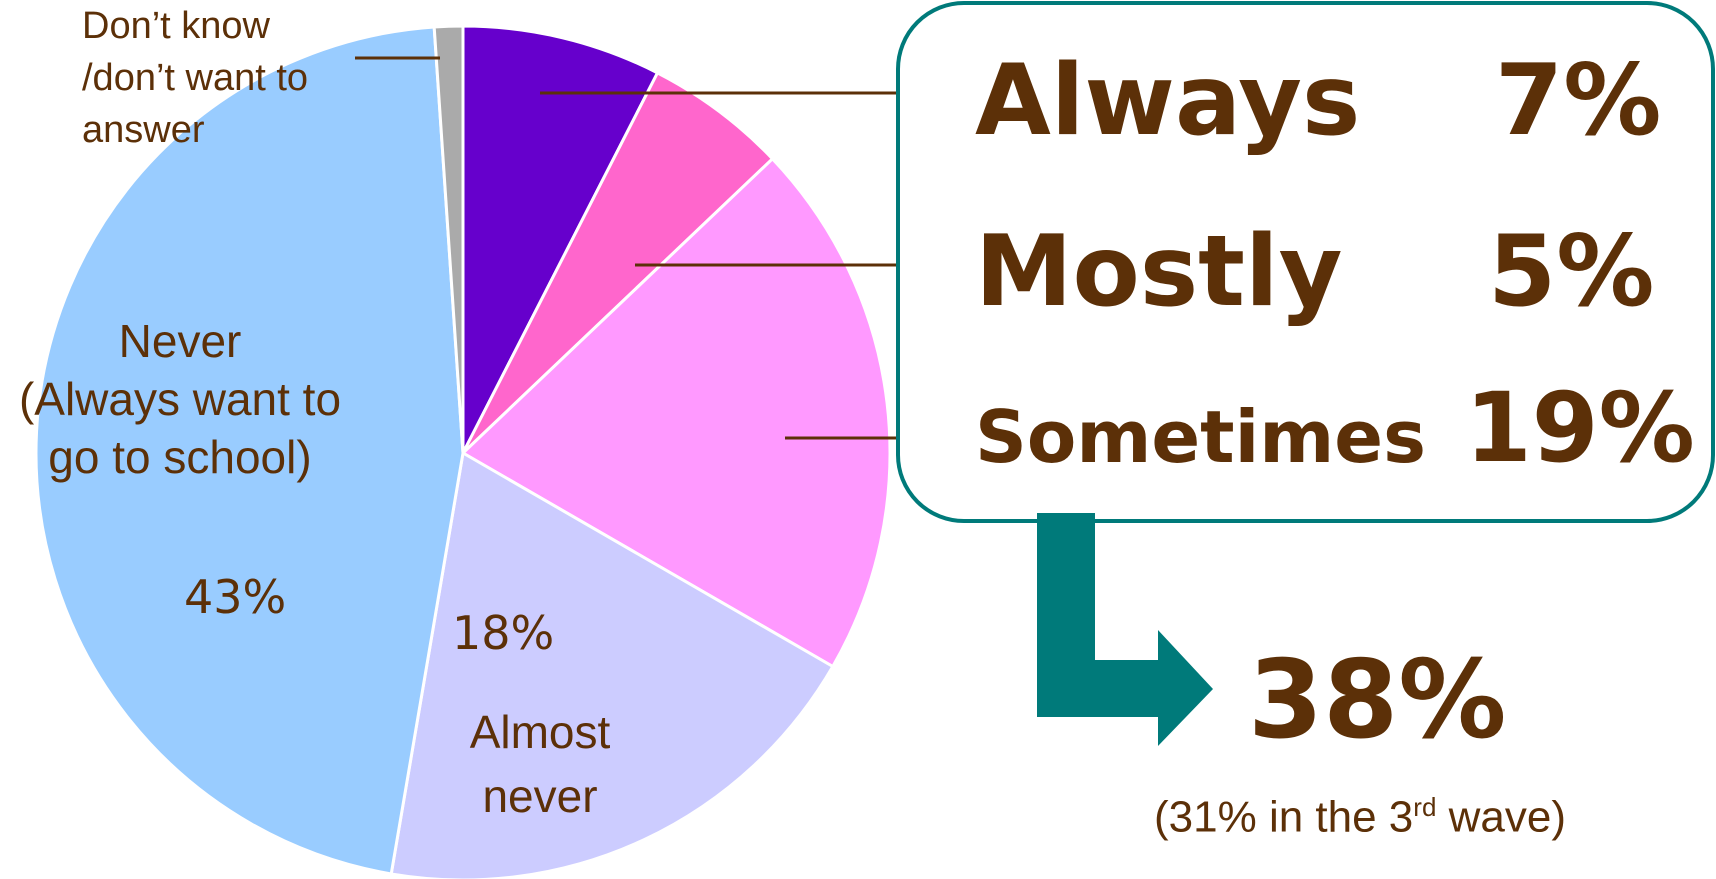 This screenshot has height=879, width=1716. I want to click on pie-slice-mostly, so click(618, 262).